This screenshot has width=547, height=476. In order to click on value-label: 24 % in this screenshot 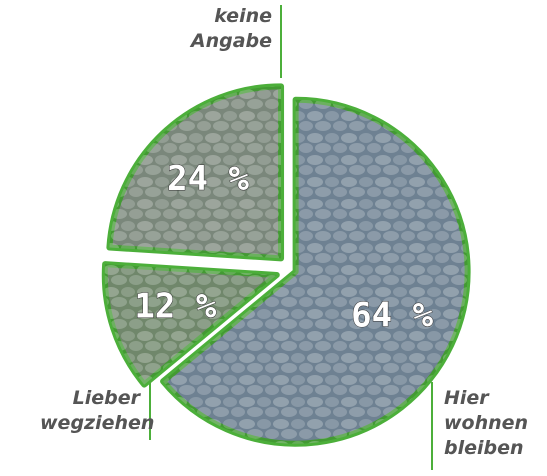, I will do `click(208, 179)`.